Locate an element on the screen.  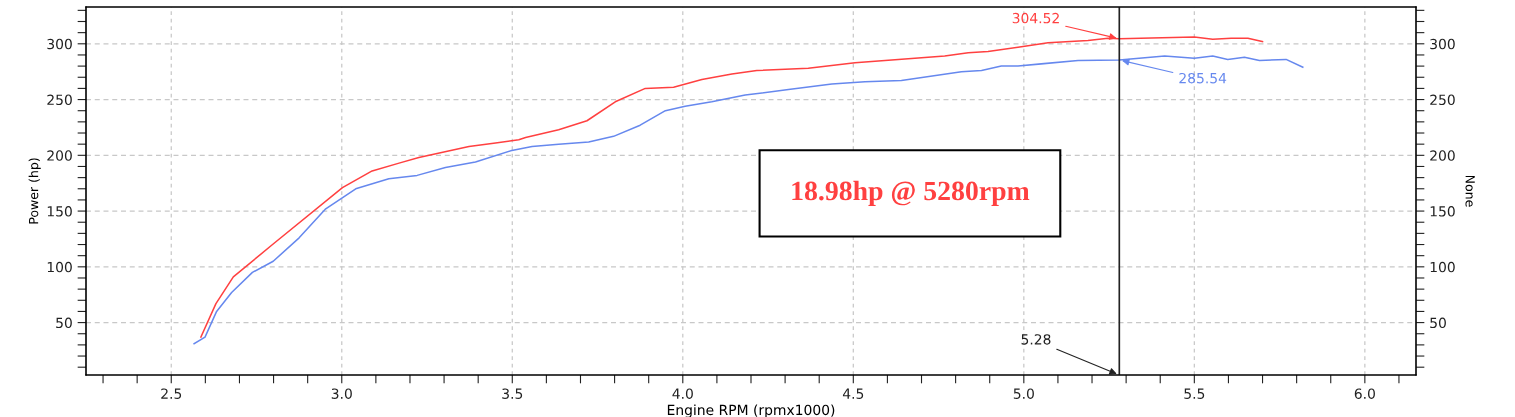
y-tick-label: 200 is located at coordinates (59, 155).